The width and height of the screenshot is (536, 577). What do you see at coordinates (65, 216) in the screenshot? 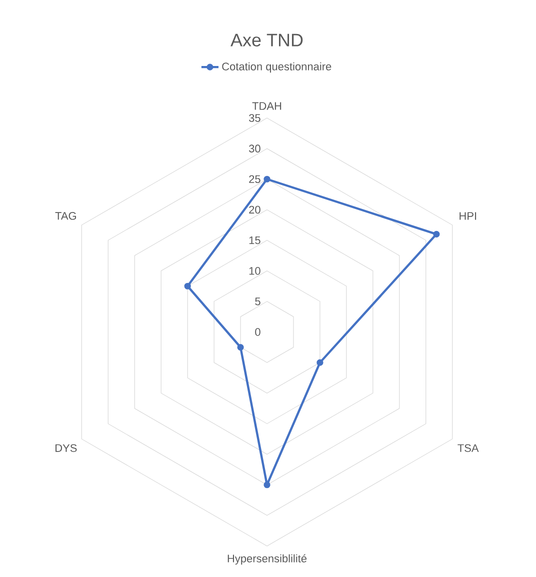
I see `spoke-label: TAG` at bounding box center [65, 216].